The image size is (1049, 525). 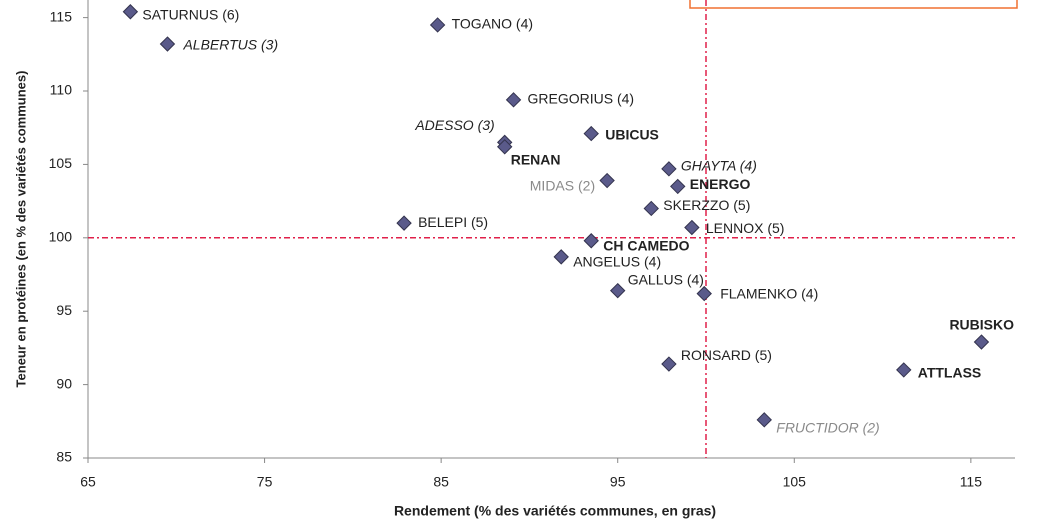 What do you see at coordinates (536, 159) in the screenshot?
I see `point-label: RENAN` at bounding box center [536, 159].